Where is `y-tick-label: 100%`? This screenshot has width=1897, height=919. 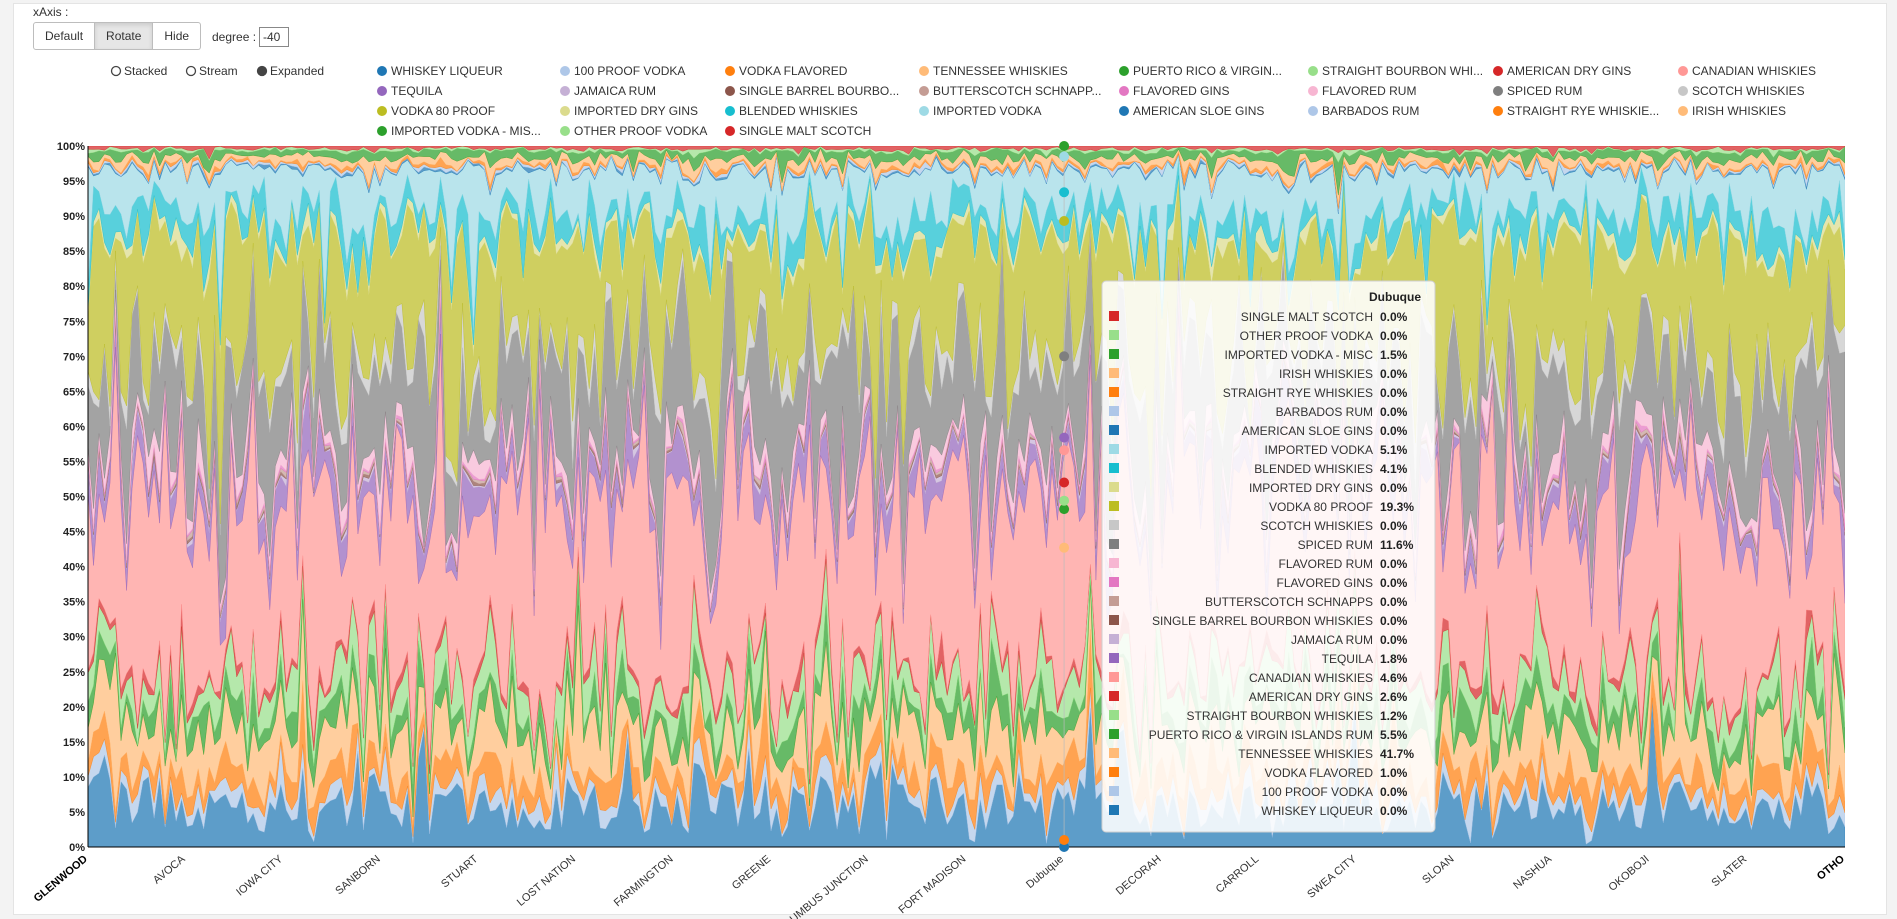 y-tick-label: 100% is located at coordinates (71, 147).